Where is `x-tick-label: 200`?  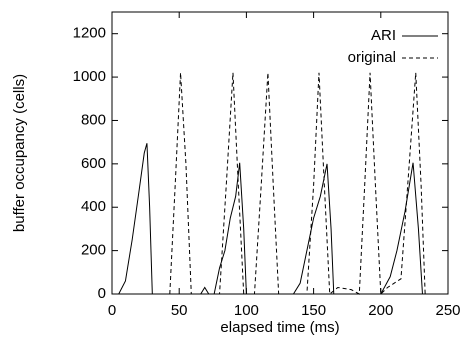 x-tick-label: 200 is located at coordinates (380, 310).